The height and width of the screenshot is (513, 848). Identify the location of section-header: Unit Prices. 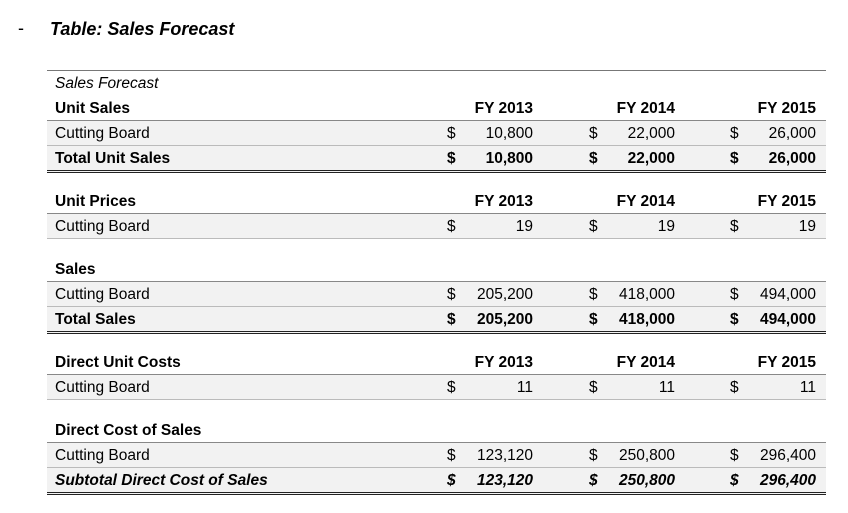
(95, 201).